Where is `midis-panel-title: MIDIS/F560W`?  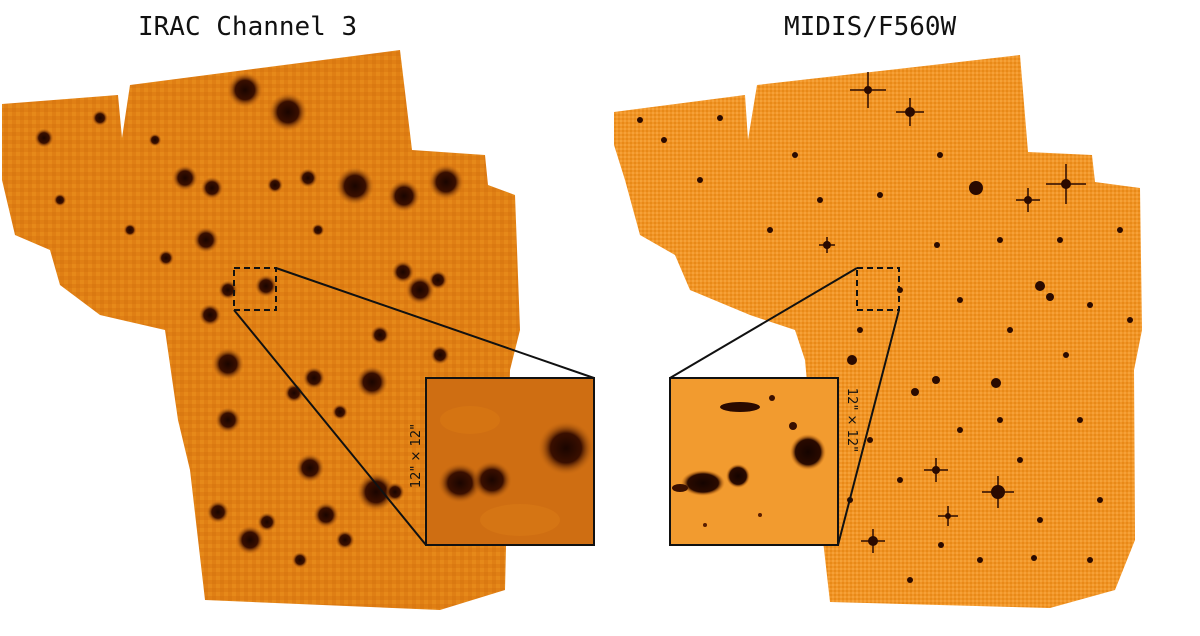
midis-panel-title: MIDIS/F560W is located at coordinates (870, 27).